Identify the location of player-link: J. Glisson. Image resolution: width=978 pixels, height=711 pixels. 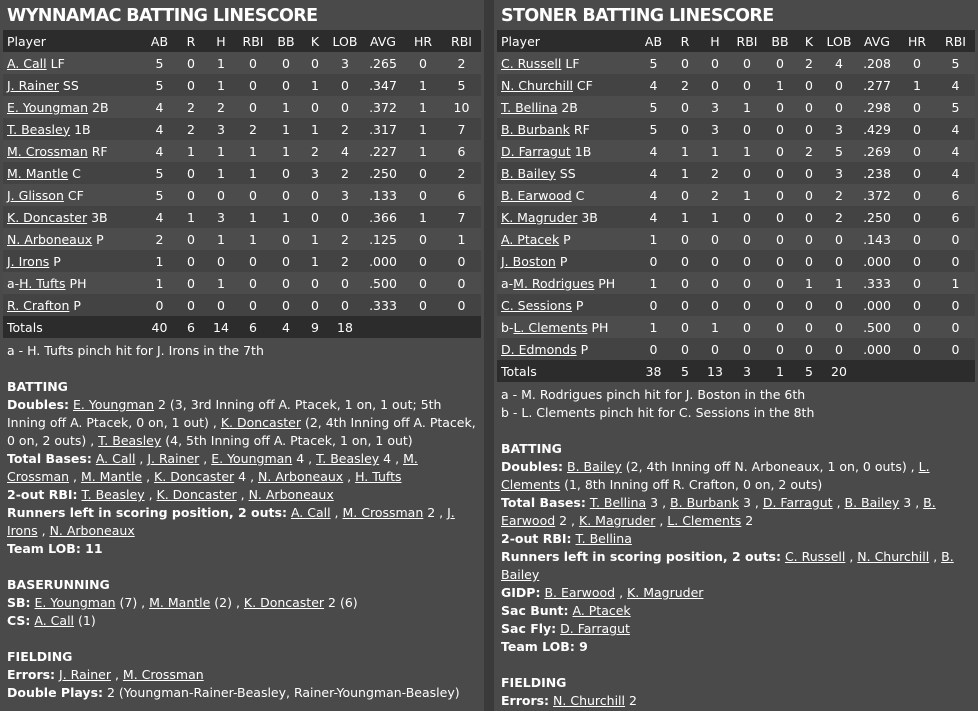
(35, 195).